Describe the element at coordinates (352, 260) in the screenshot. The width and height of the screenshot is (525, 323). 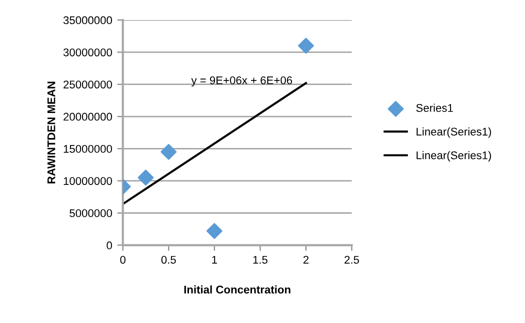
I see `x-tick-label: 2.5` at that location.